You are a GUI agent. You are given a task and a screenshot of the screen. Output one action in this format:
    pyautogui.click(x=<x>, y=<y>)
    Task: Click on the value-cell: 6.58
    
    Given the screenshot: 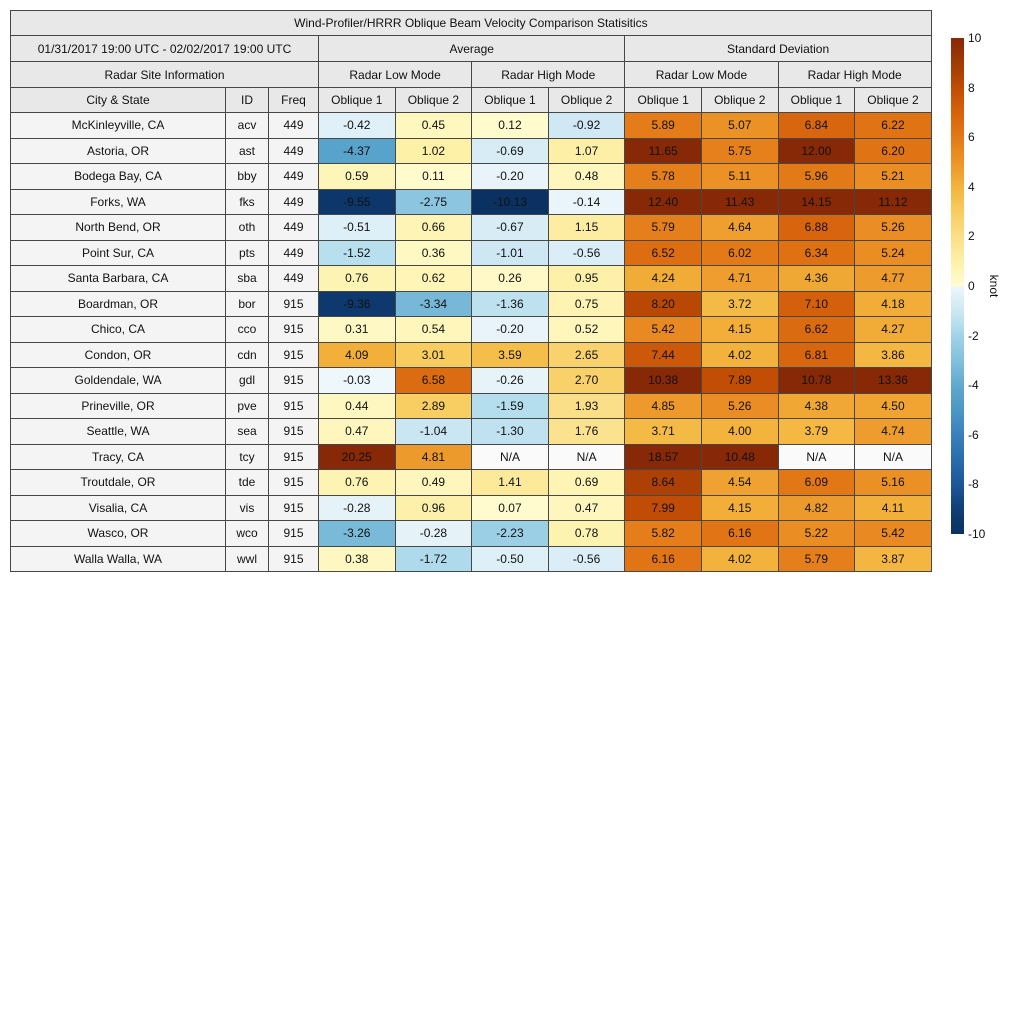 What is the action you would take?
    pyautogui.click(x=433, y=380)
    